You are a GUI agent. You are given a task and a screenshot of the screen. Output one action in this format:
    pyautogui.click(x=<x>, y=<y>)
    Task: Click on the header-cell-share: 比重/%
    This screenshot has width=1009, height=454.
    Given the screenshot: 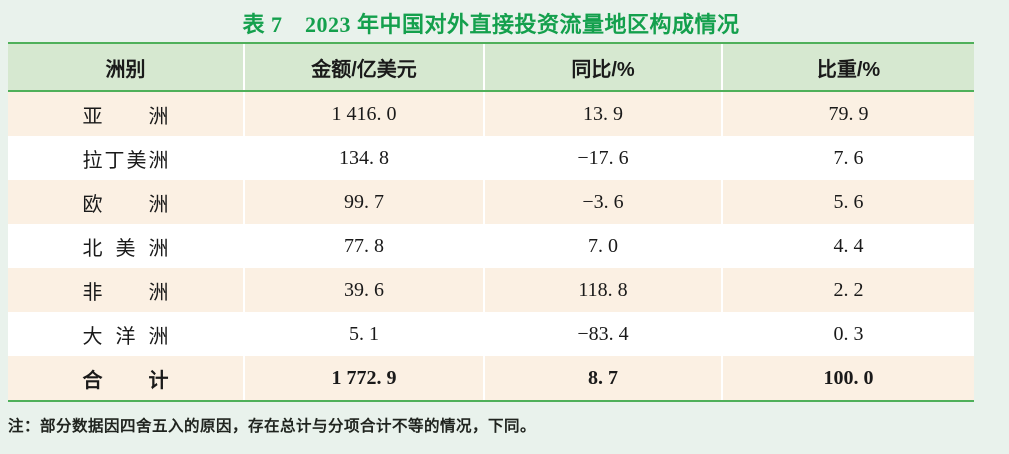 What is the action you would take?
    pyautogui.click(x=848, y=69)
    